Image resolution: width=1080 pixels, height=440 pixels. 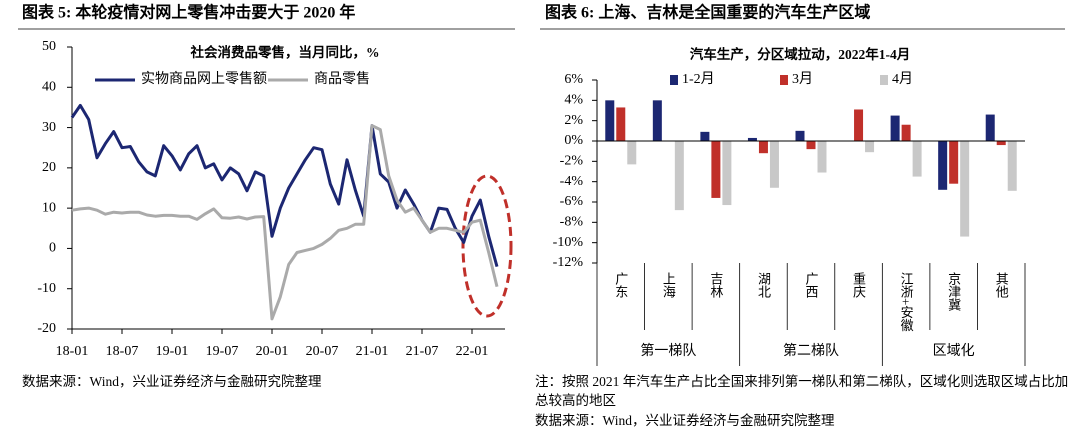 I want to click on y-tick-label: 6%, so click(x=573, y=79).